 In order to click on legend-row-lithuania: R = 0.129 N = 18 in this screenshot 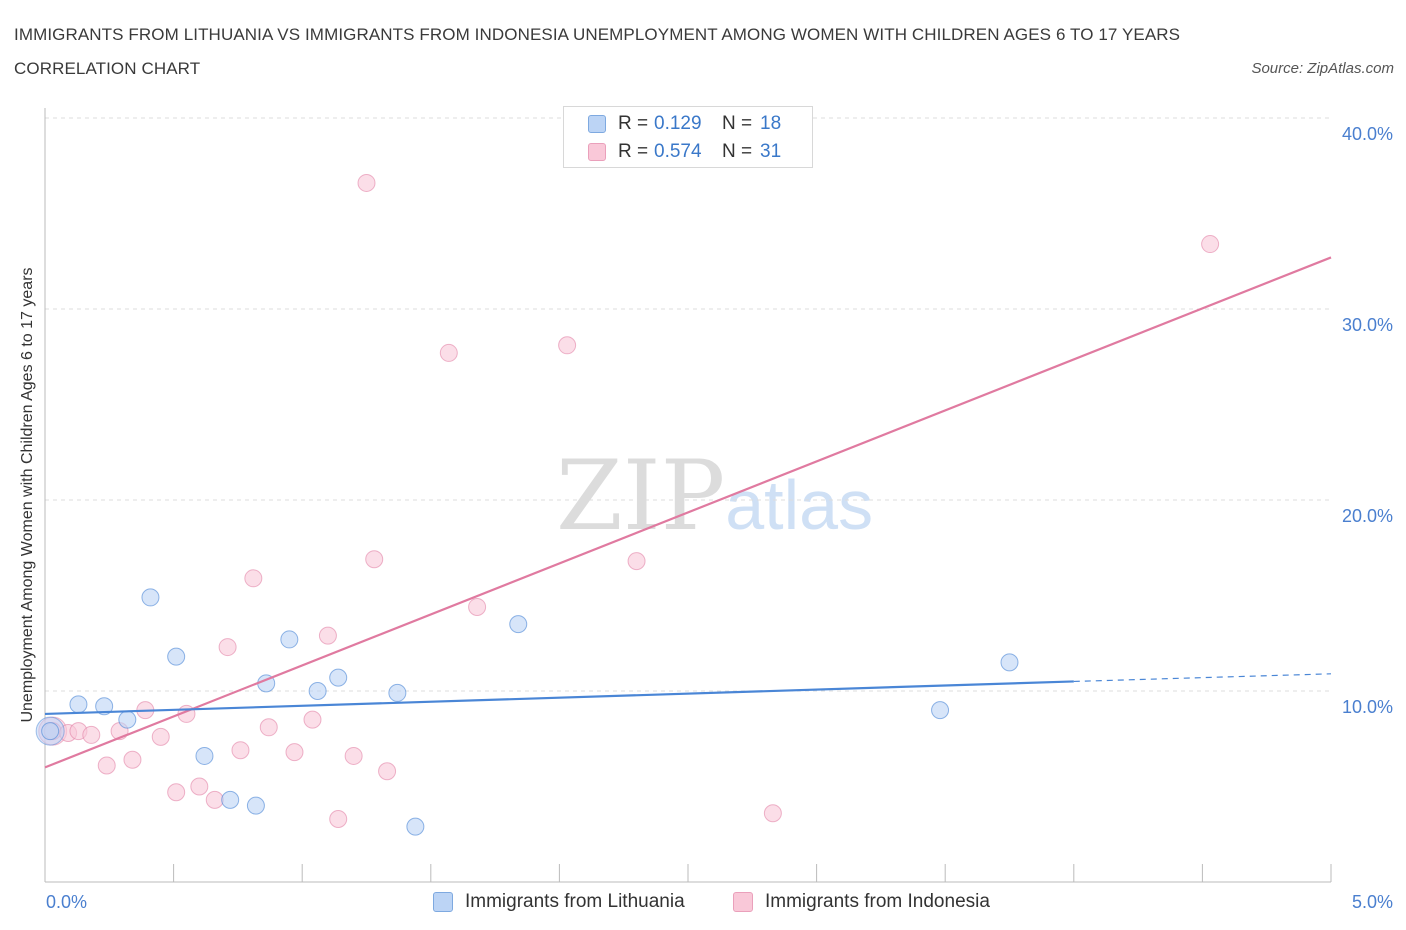, I will do `click(684, 124)`.